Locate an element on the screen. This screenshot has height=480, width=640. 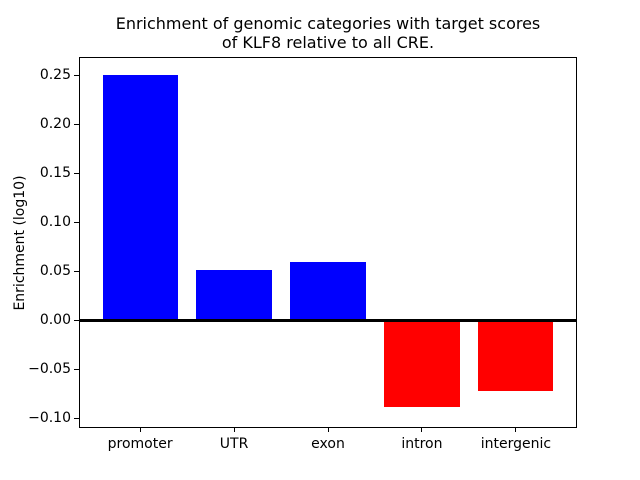
bar-intron is located at coordinates (422, 364).